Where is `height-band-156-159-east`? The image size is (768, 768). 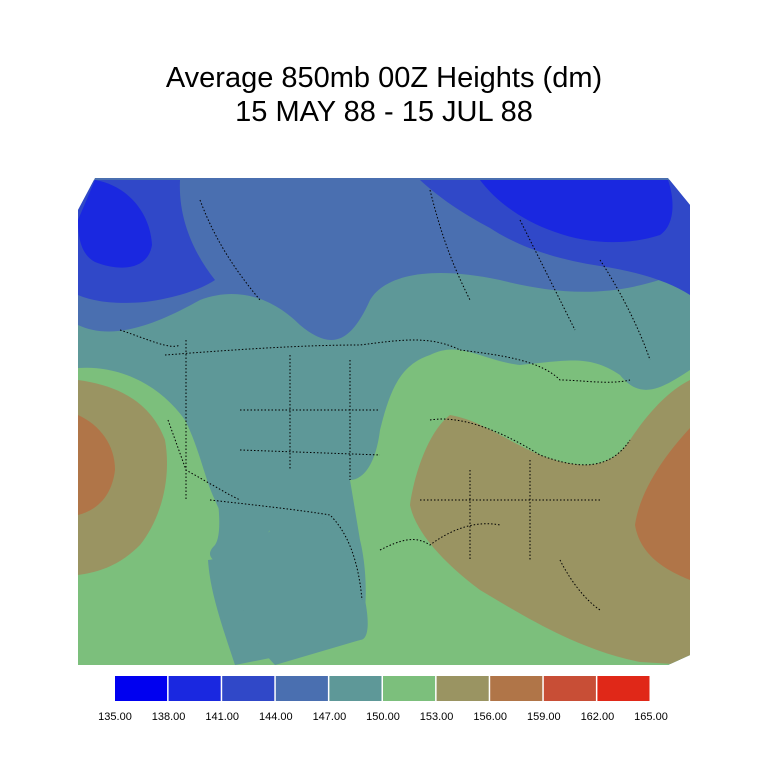
height-band-156-159-east is located at coordinates (662, 504).